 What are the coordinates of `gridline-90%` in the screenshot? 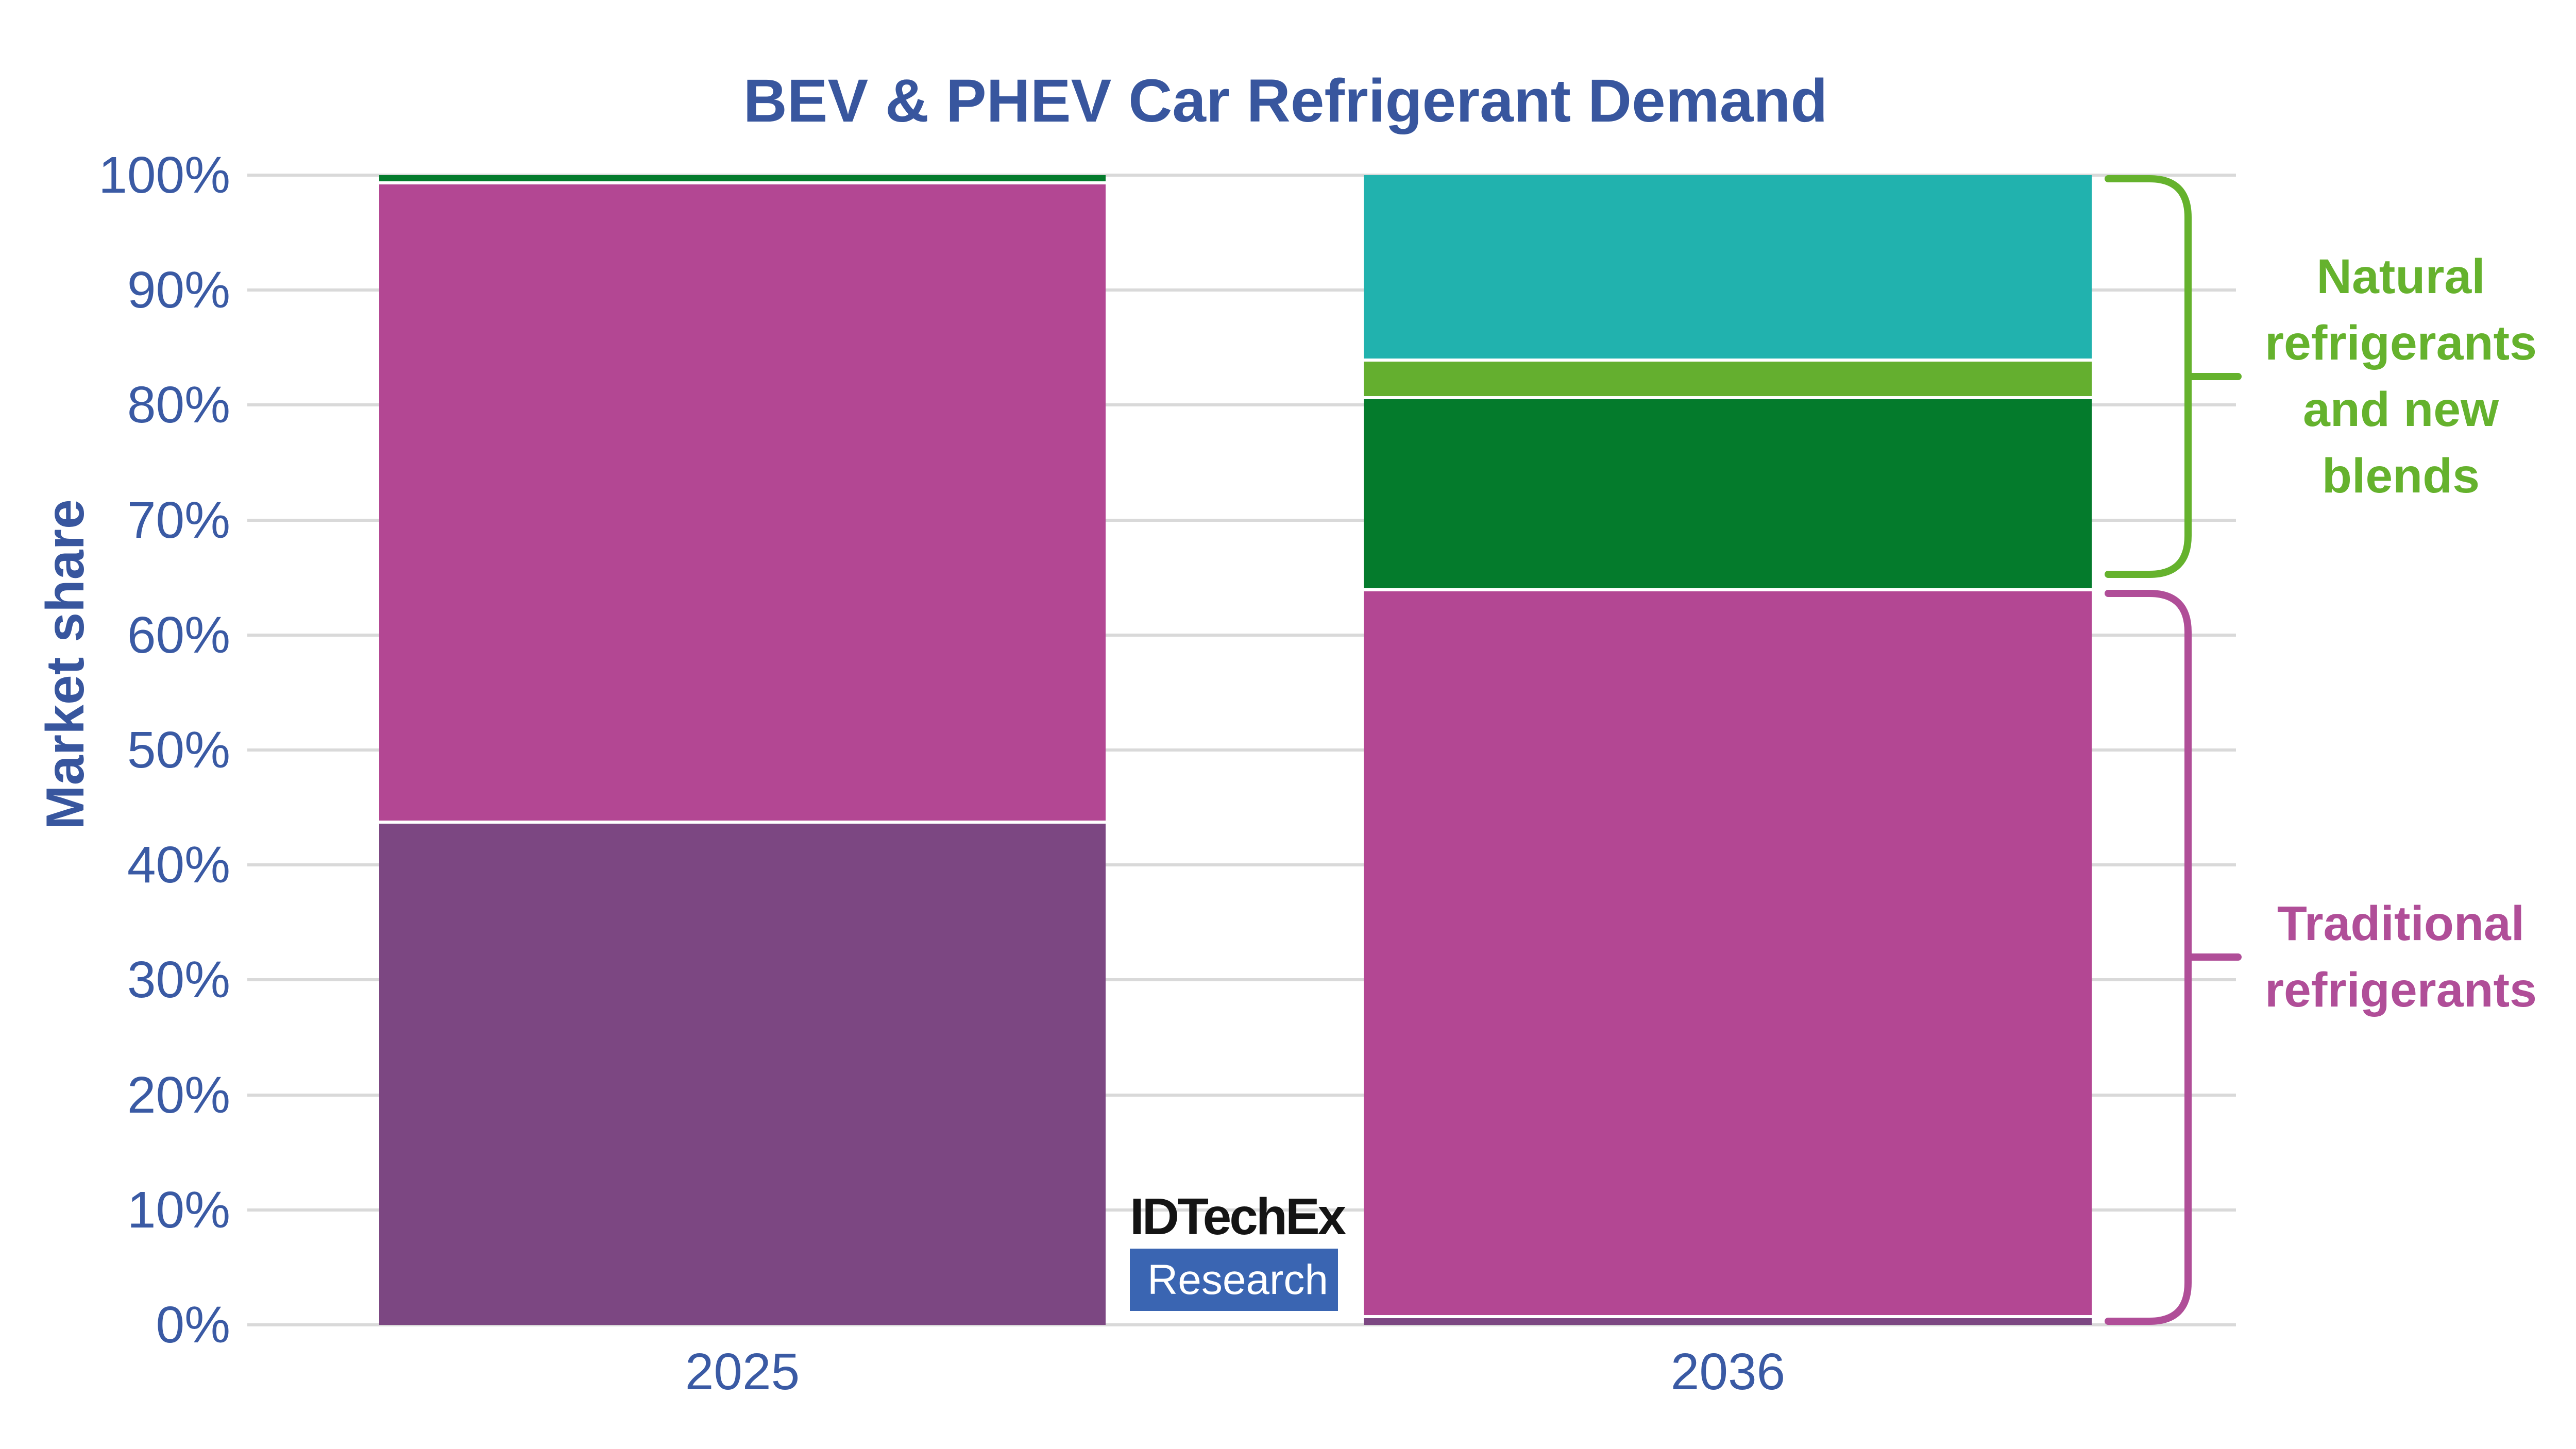 It's located at (1242, 290).